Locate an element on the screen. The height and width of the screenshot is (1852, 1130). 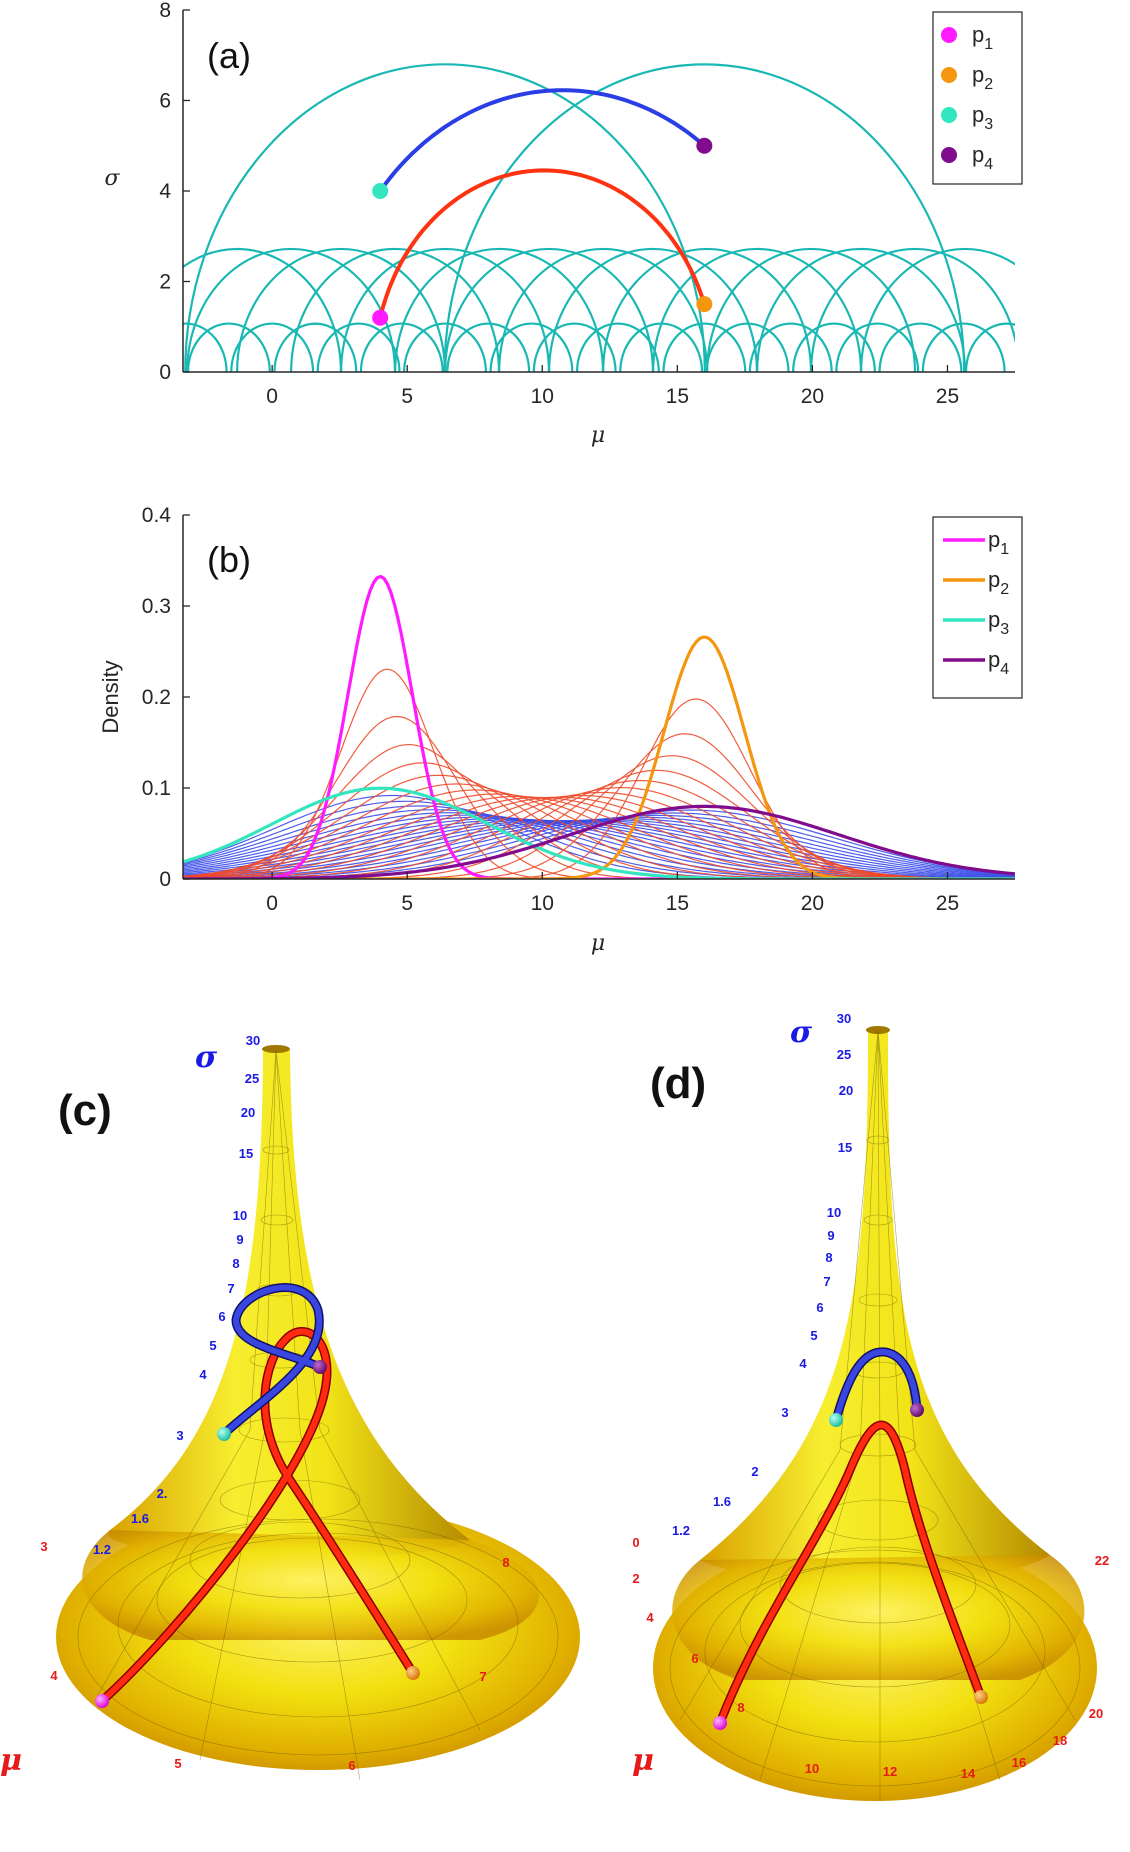
d-panel-label: (d) is located at coordinates (678, 1083).